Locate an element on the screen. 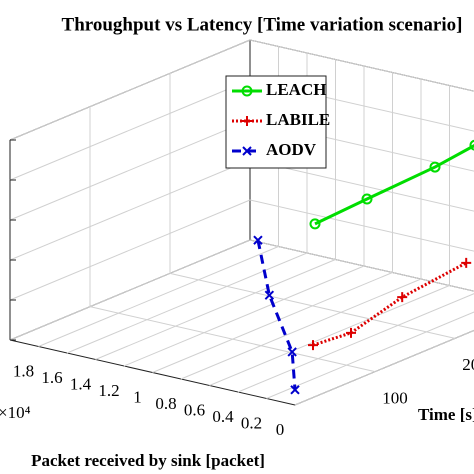 This screenshot has width=474, height=474. legend-label: LEACH is located at coordinates (296, 89).